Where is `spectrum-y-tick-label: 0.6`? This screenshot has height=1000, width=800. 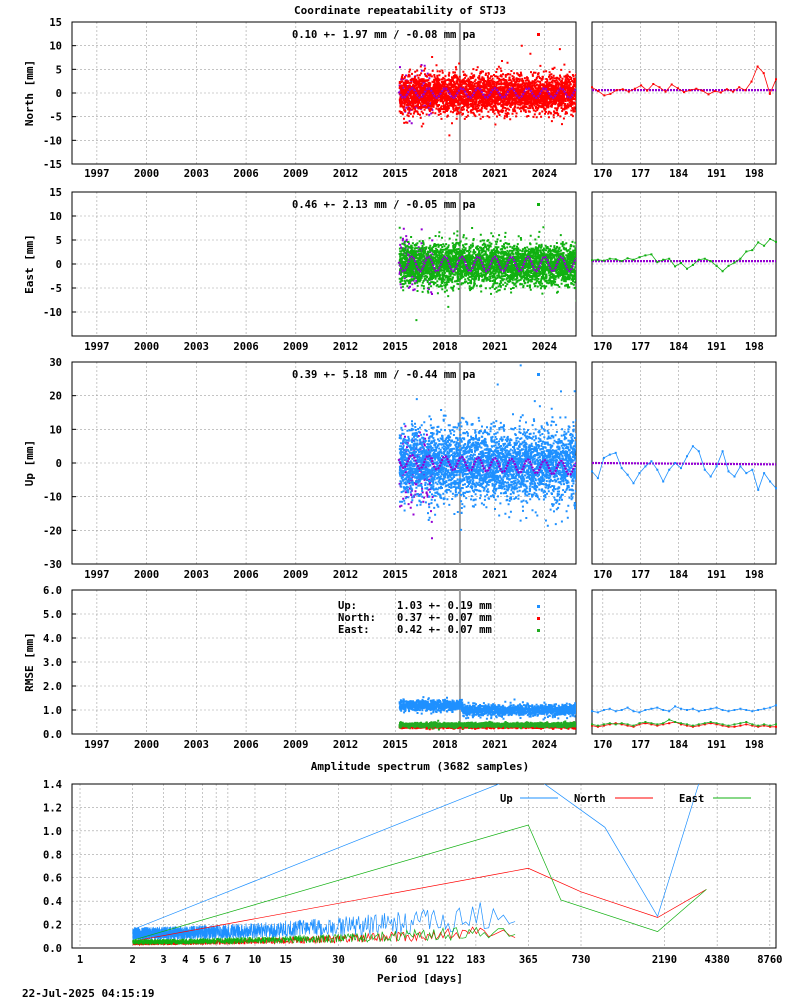 spectrum-y-tick-label: 0.6 is located at coordinates (52, 879).